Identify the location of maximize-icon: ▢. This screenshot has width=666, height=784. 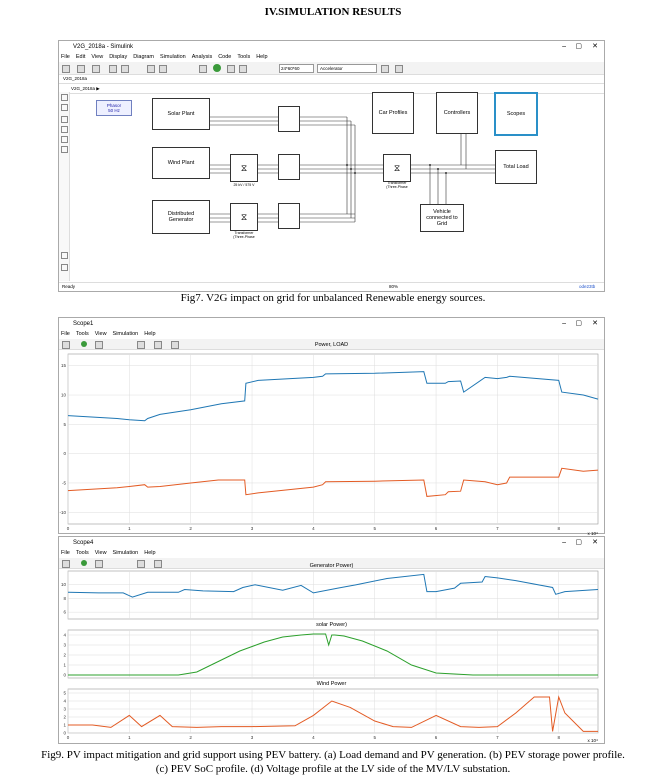
(578, 46).